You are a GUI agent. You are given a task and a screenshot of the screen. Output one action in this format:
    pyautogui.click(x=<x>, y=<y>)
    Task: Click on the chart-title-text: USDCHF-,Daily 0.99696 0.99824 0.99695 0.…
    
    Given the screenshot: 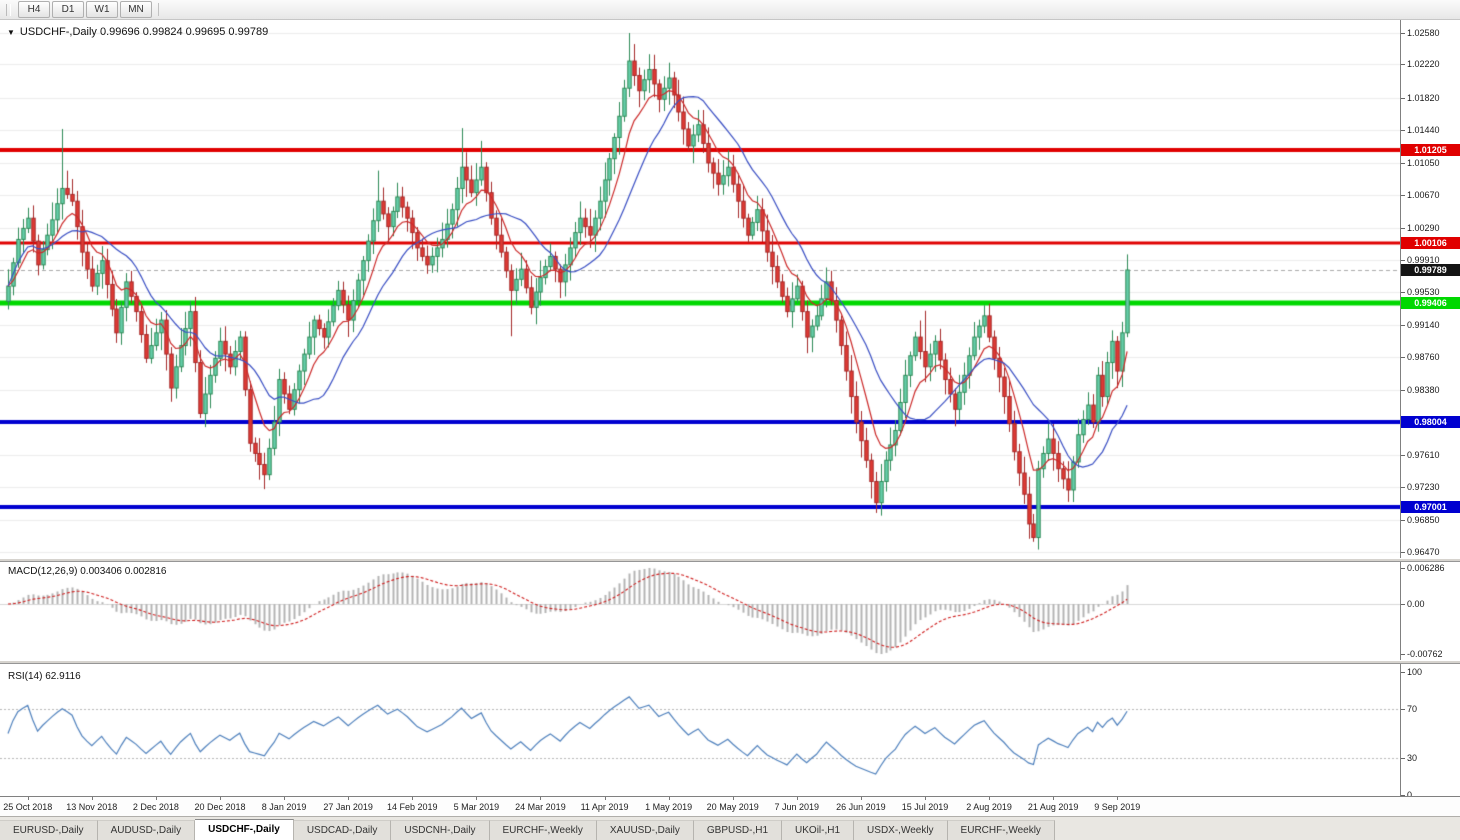 What is the action you would take?
    pyautogui.click(x=144, y=32)
    